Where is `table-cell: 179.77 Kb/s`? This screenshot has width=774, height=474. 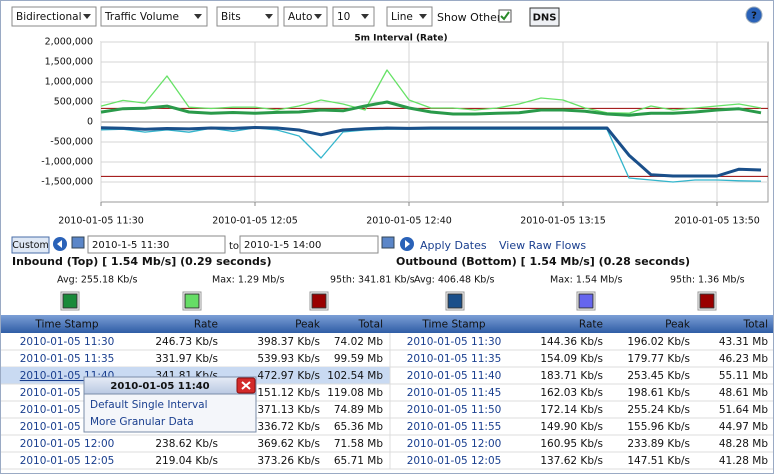 table-cell: 179.77 Kb/s is located at coordinates (658, 359).